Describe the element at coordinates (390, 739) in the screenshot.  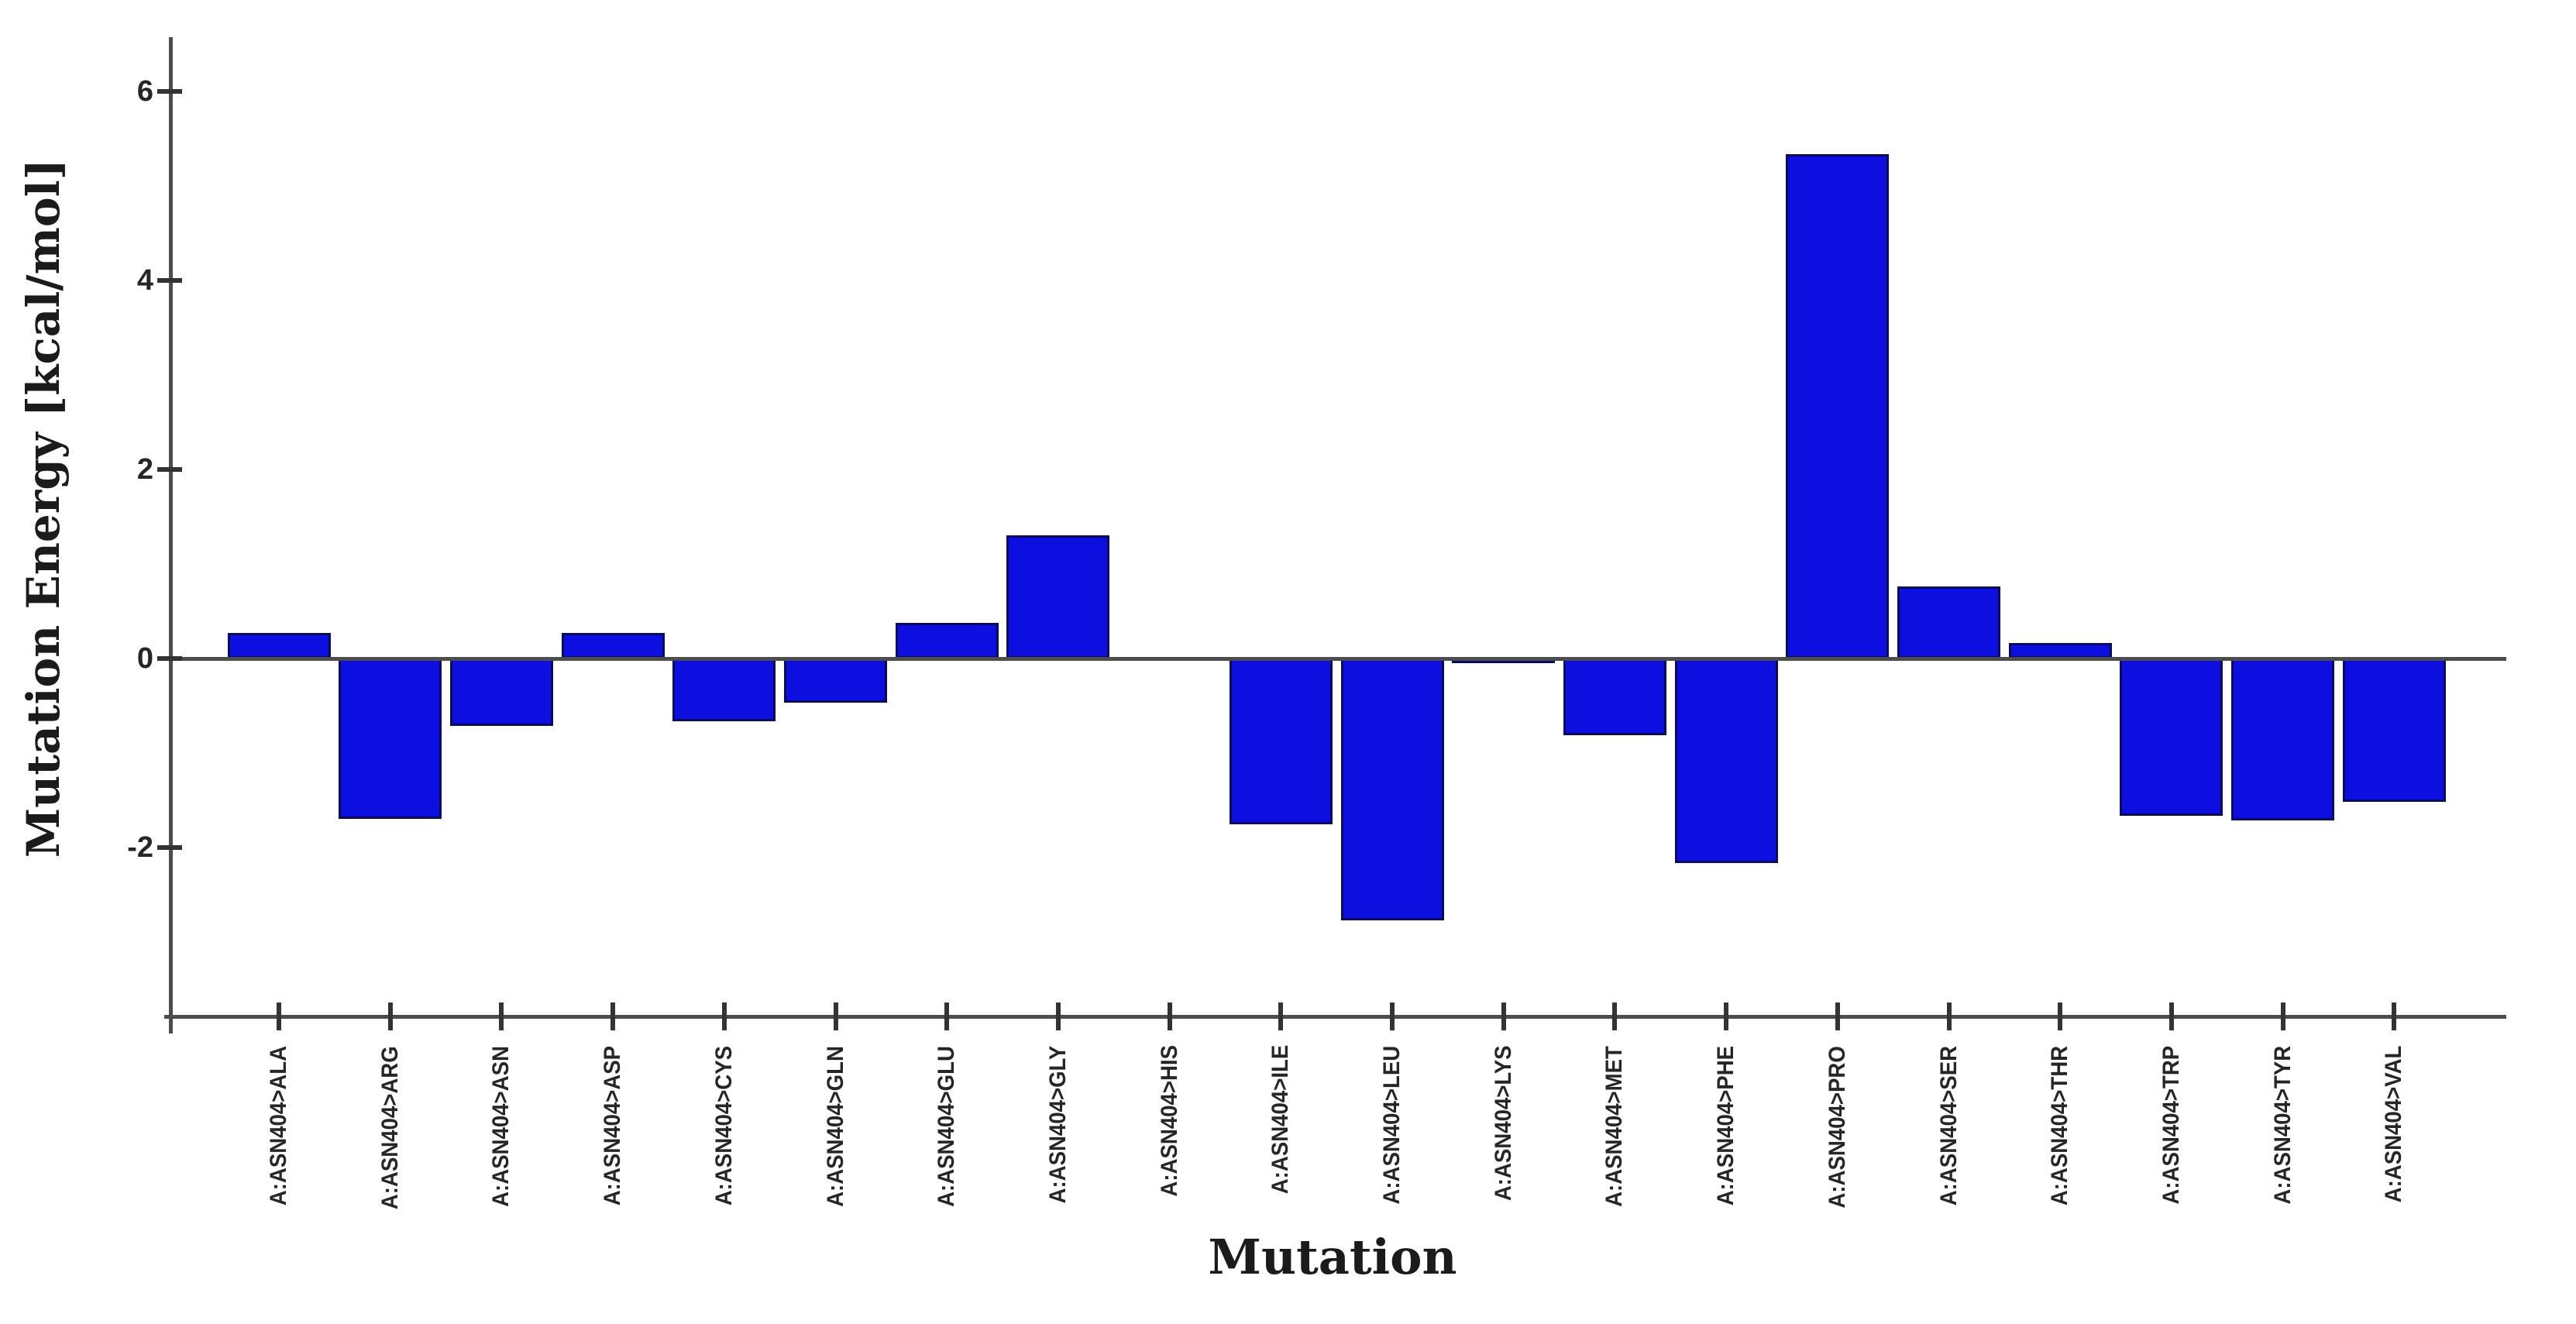
I see `bar-ARG` at that location.